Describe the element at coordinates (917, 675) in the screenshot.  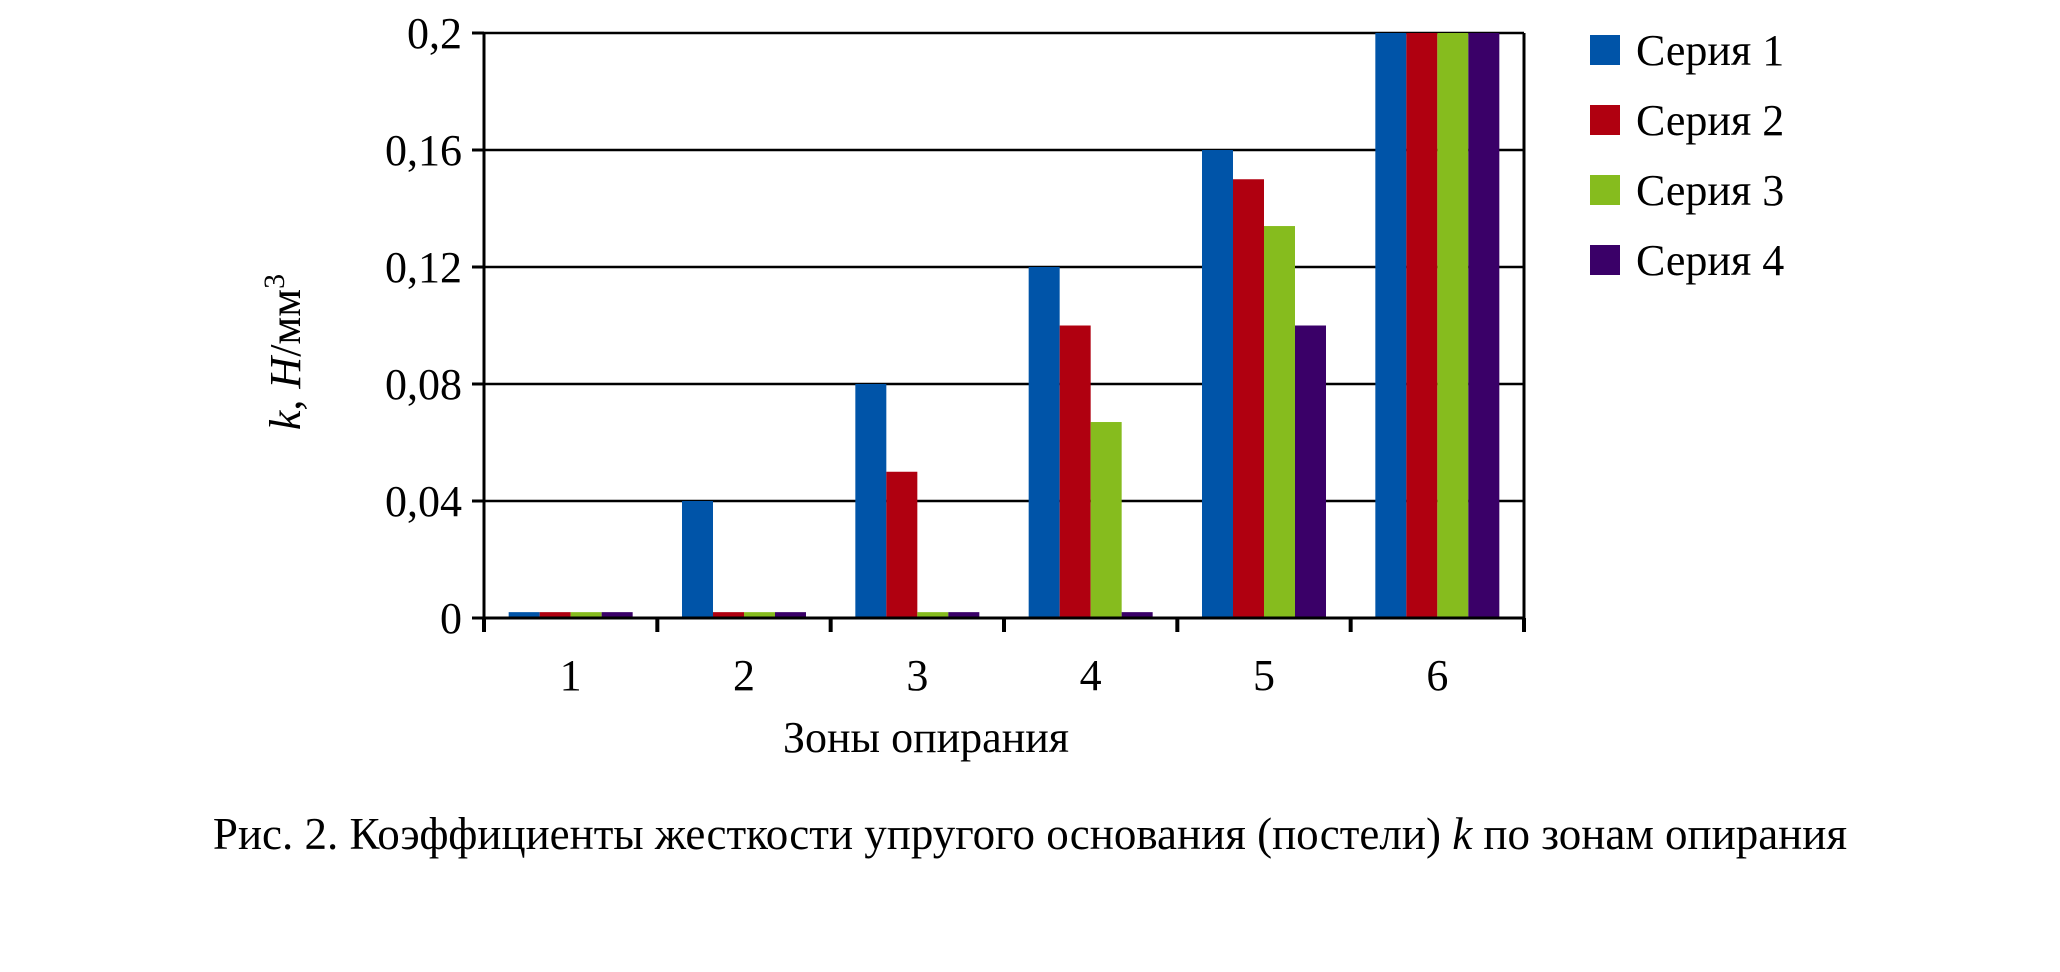
I see `x-tick-label: 3` at that location.